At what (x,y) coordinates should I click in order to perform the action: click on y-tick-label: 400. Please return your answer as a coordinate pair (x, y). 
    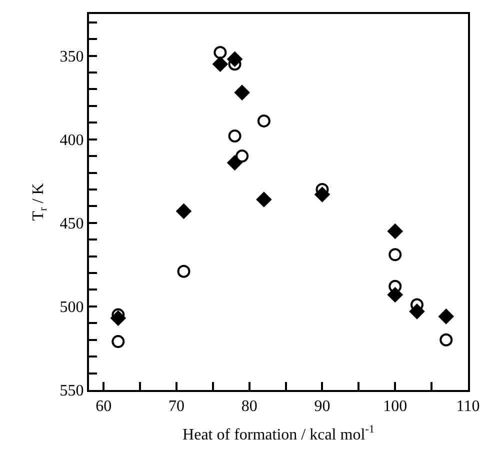
    Looking at the image, I should click on (72, 140).